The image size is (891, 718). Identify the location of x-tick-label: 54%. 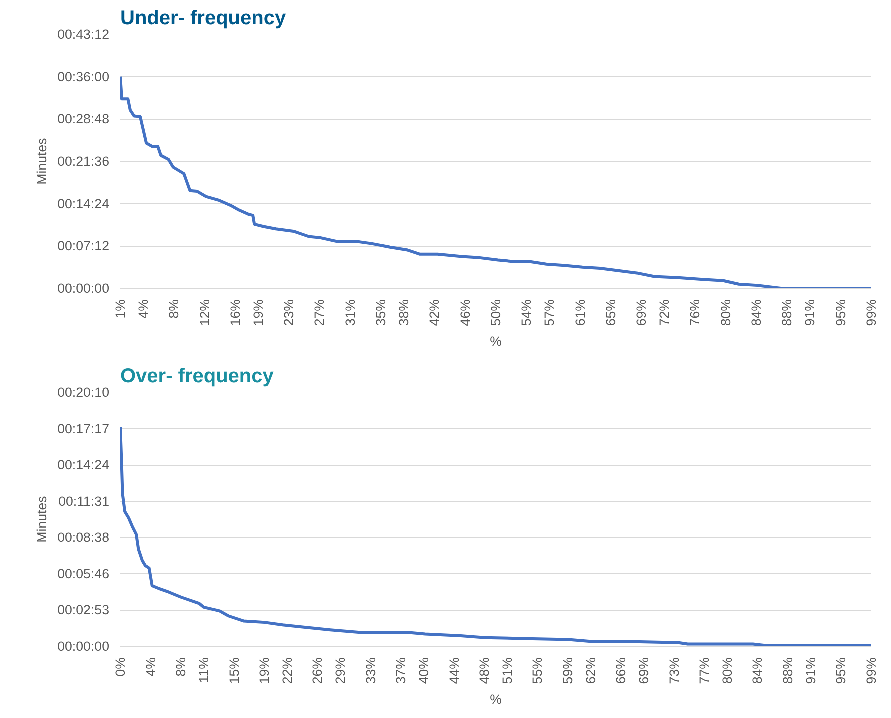
(526, 312).